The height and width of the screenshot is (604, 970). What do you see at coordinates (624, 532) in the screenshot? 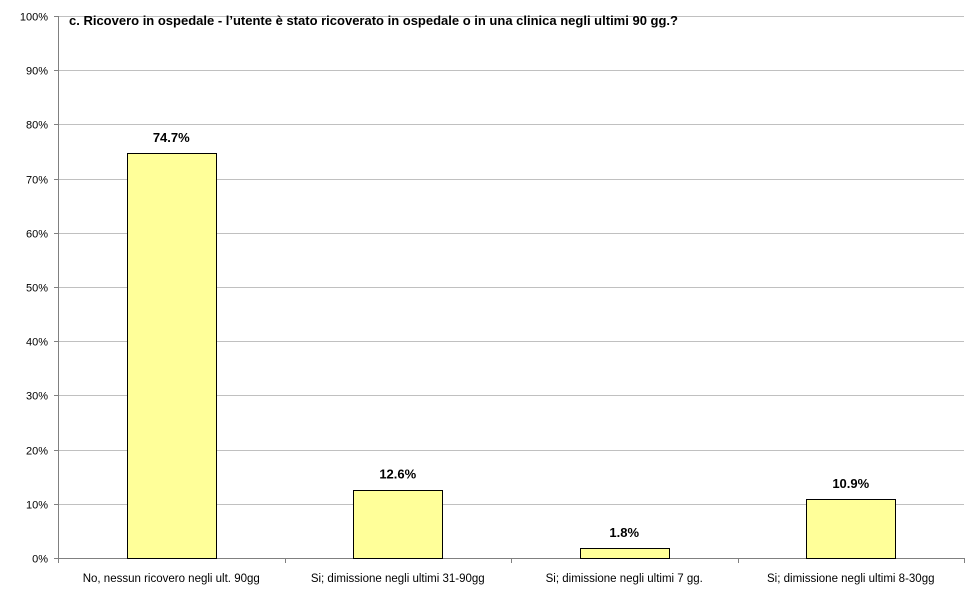
I see `data-label: 1.8%` at bounding box center [624, 532].